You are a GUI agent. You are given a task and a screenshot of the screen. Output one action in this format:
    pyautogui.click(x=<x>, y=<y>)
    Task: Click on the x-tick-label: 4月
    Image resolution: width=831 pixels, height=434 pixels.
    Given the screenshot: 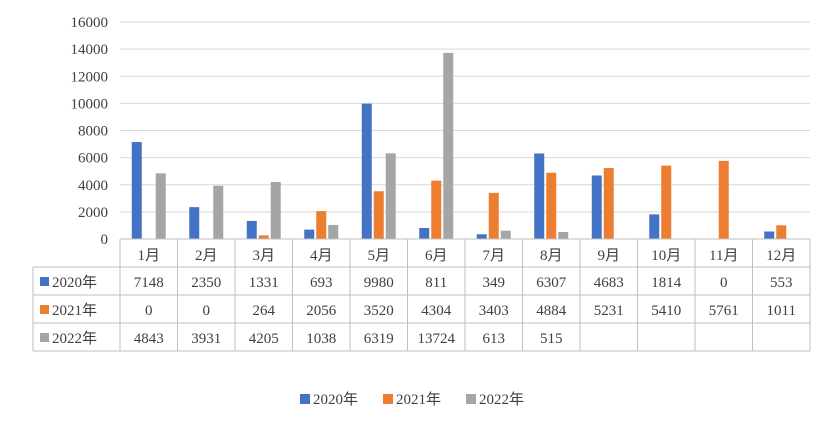 What is the action you would take?
    pyautogui.click(x=321, y=256)
    